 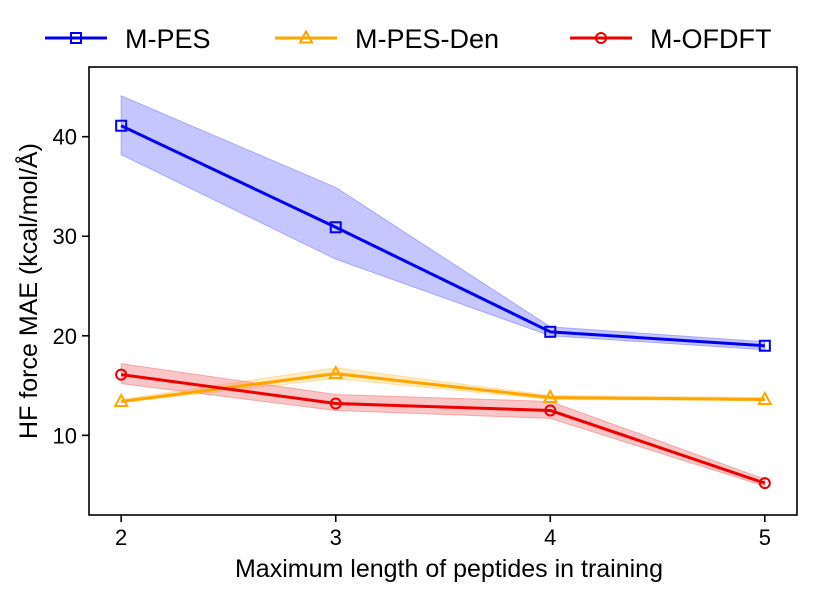 What do you see at coordinates (550, 537) in the screenshot?
I see `x-tick-label: 4` at bounding box center [550, 537].